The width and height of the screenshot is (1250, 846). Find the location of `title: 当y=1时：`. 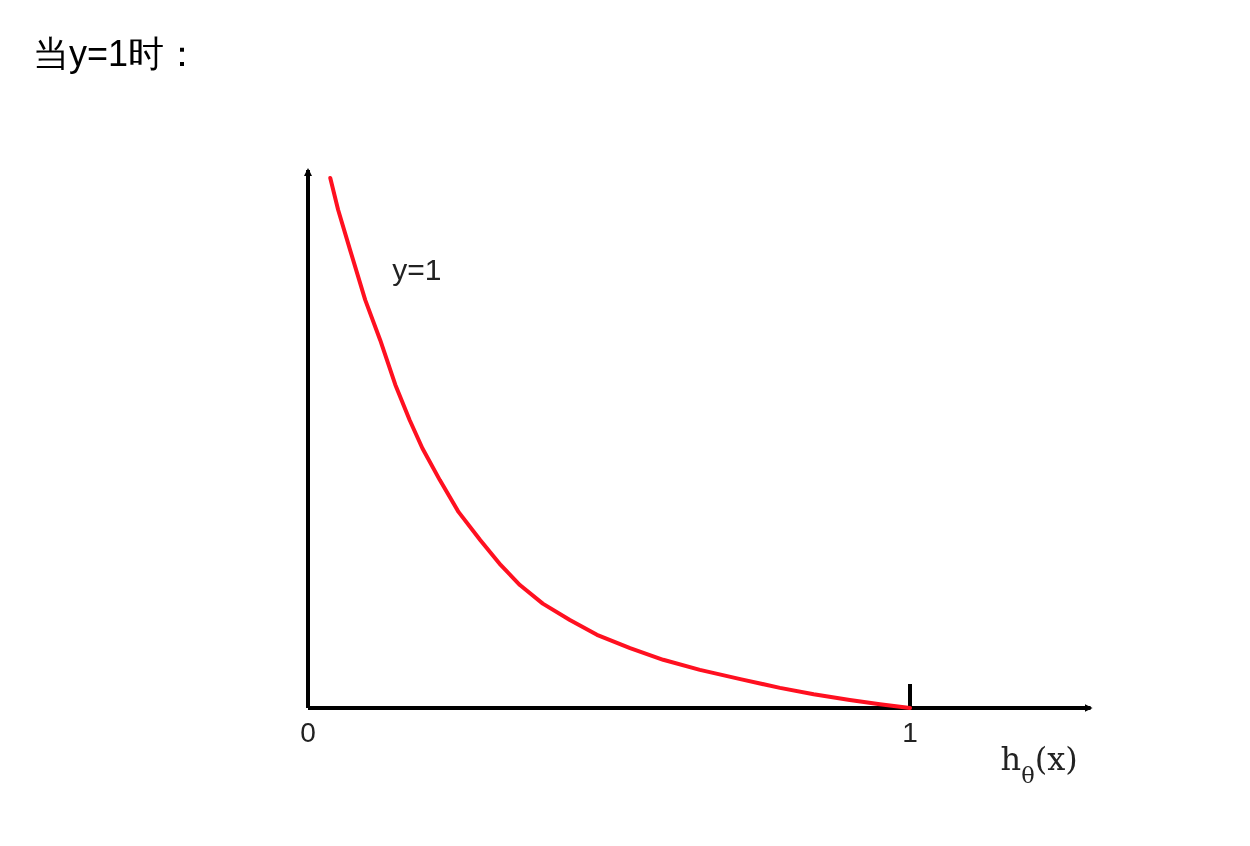

title: 当y=1时： is located at coordinates (117, 53).